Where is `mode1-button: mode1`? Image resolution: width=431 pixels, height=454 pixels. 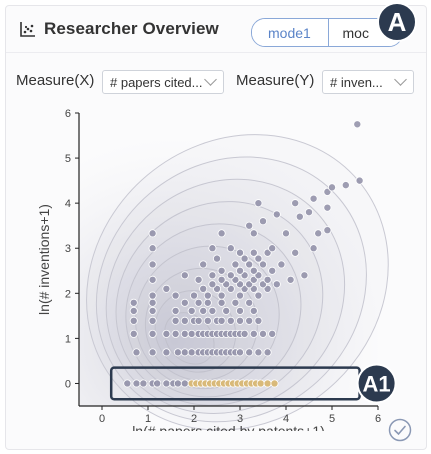 mode1-button: mode1 is located at coordinates (290, 32).